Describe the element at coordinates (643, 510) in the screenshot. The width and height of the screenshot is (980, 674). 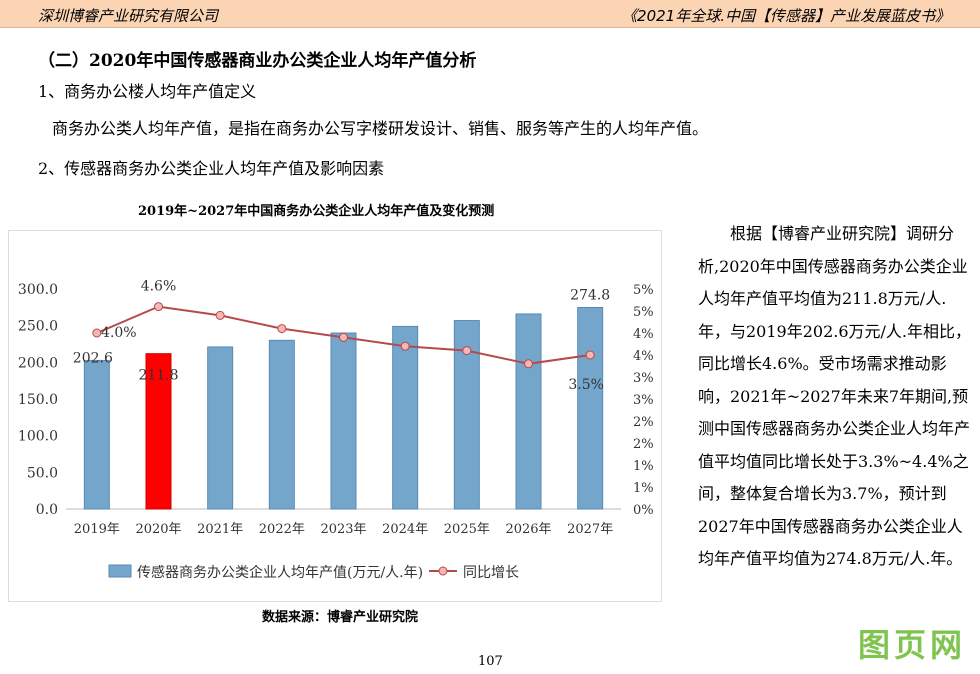
I see `y2-tick-label: 0%` at that location.